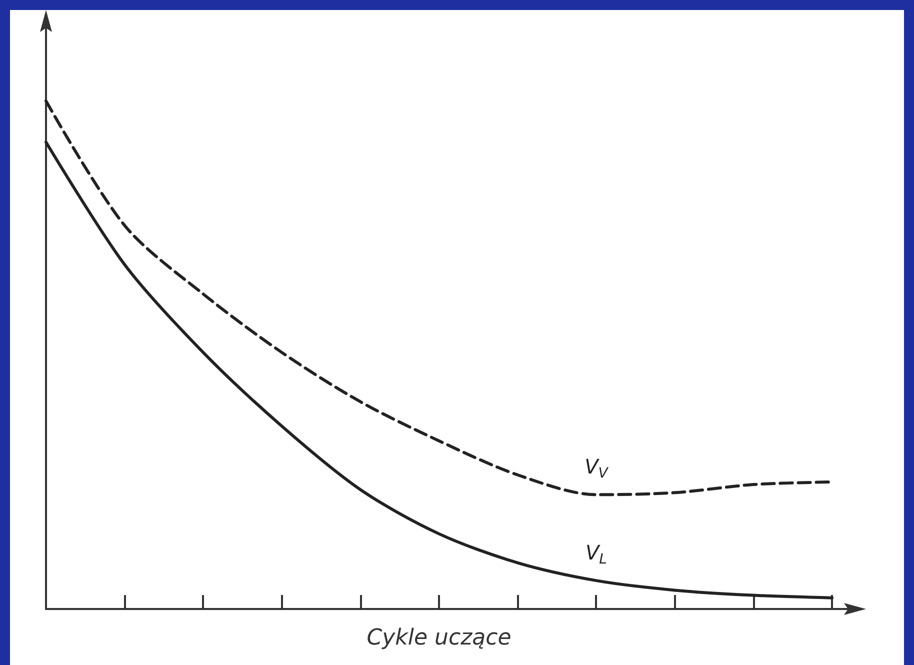 This screenshot has width=914, height=665. I want to click on x-axis-title: Cykle uczące, so click(439, 638).